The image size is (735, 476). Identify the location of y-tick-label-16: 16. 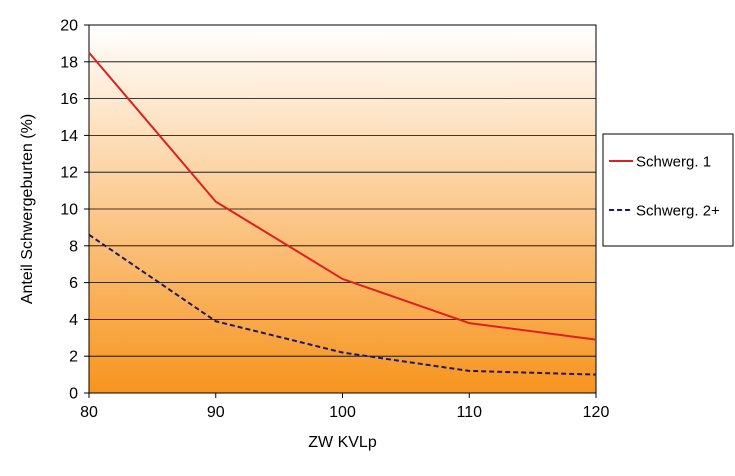
(69, 99).